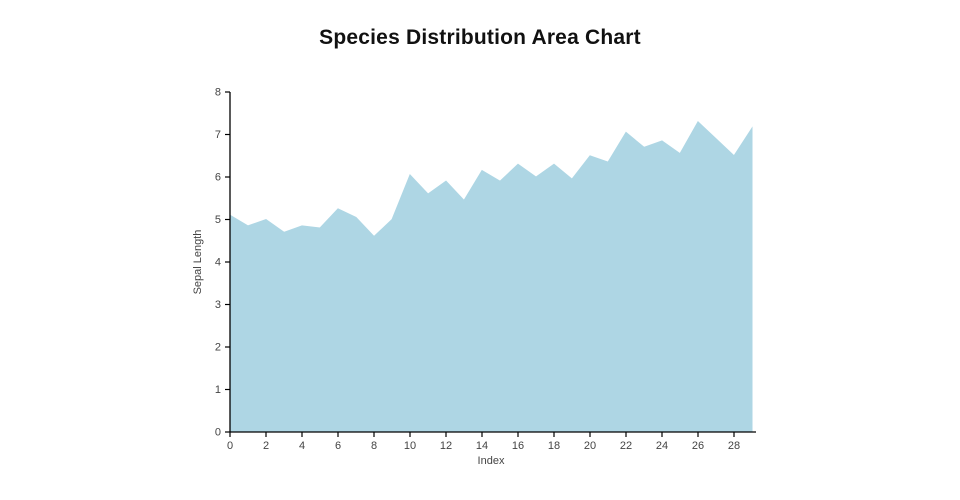 The image size is (960, 500). What do you see at coordinates (590, 446) in the screenshot?
I see `x-tick-label: 20` at bounding box center [590, 446].